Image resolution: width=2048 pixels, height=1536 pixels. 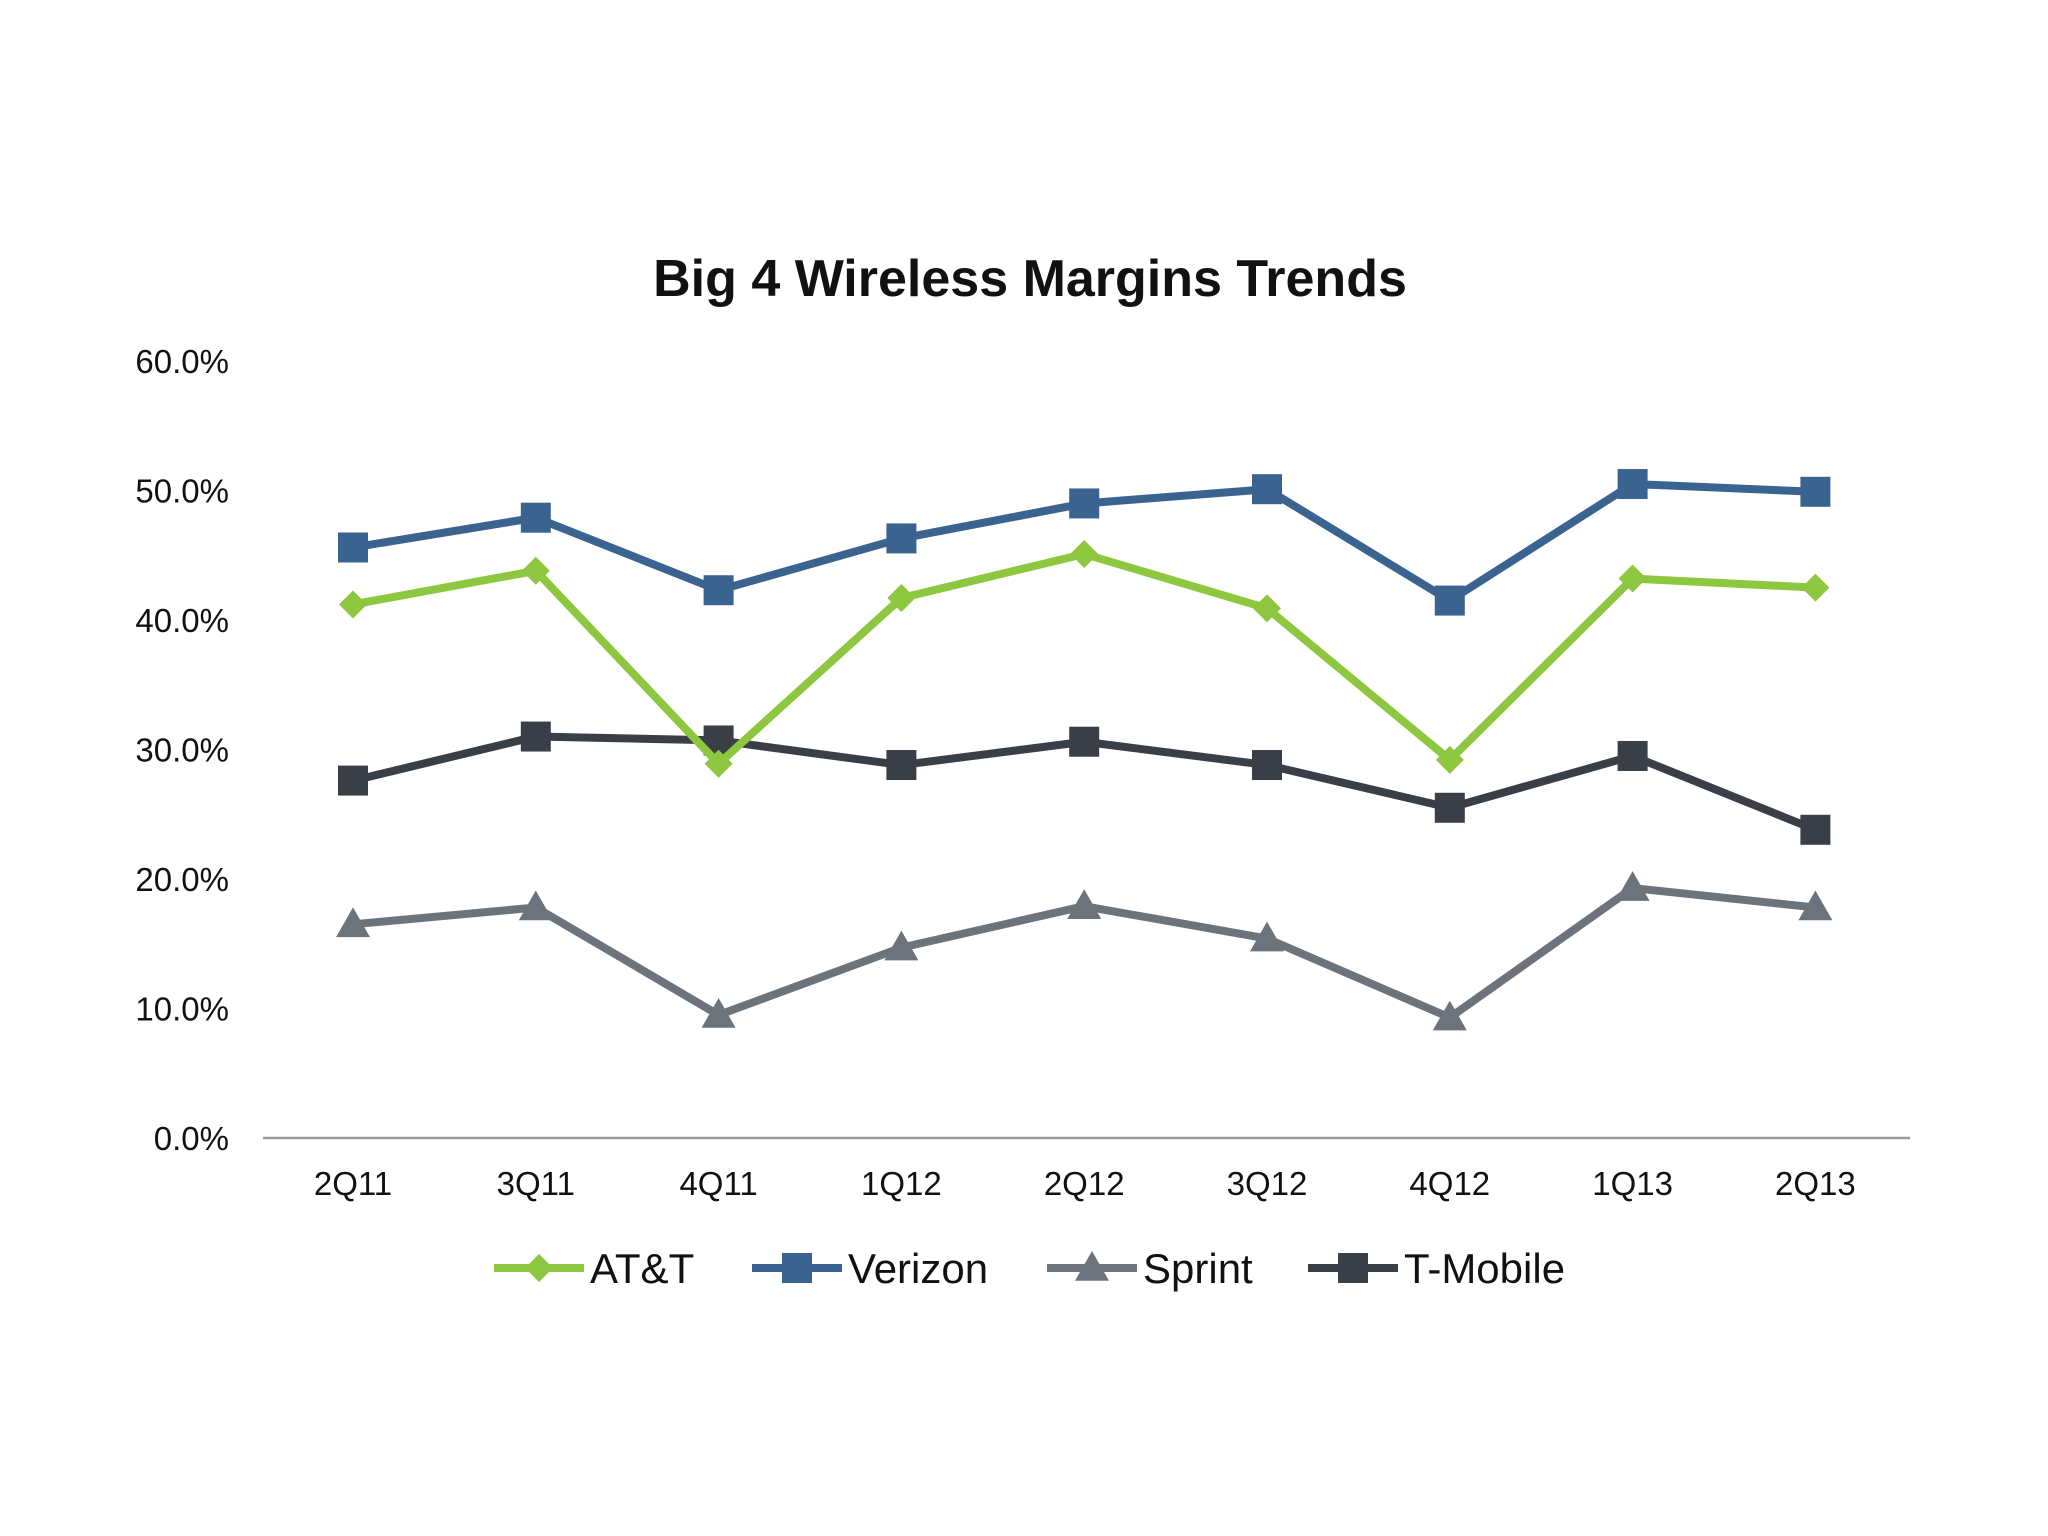 I want to click on y-tick-label: 60.0%, so click(x=182, y=361).